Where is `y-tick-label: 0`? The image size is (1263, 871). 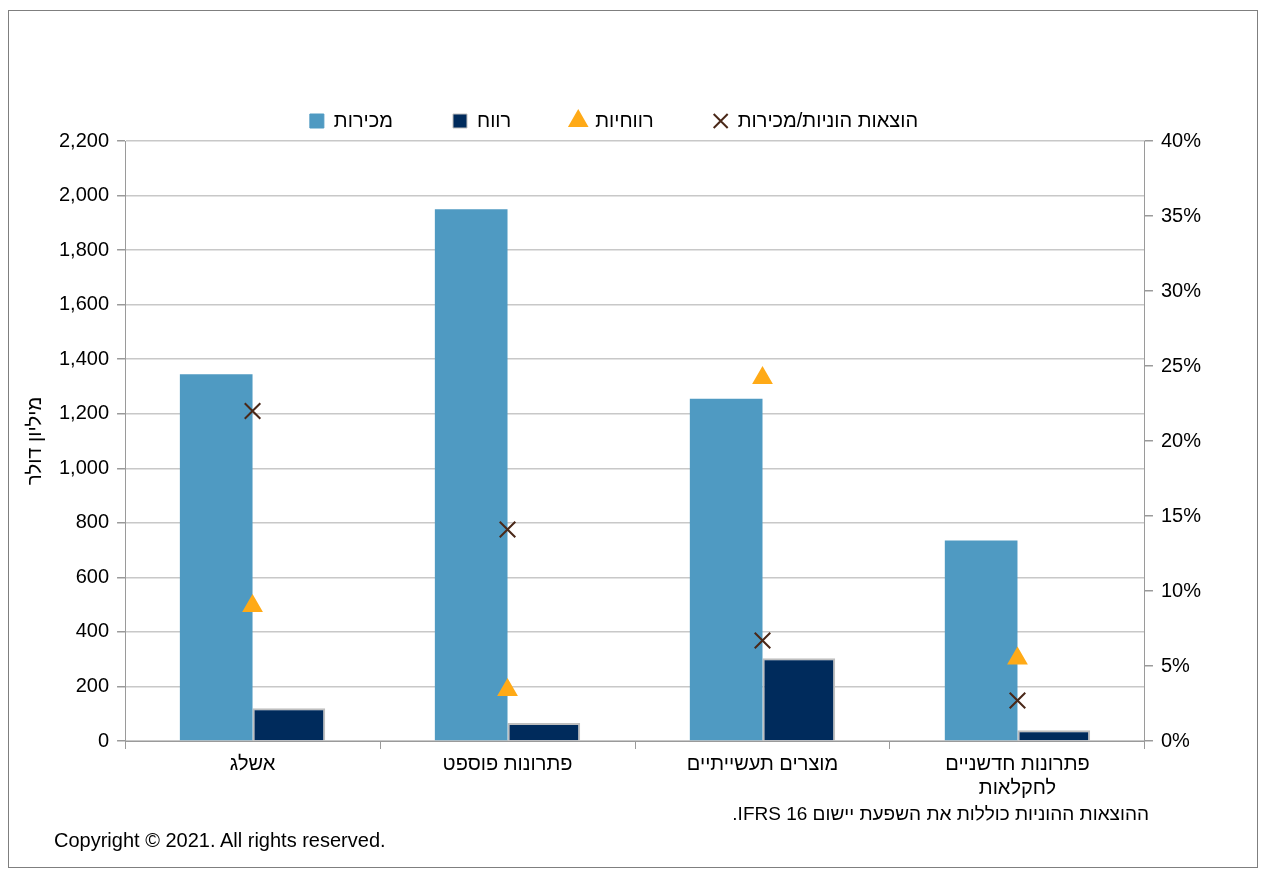 y-tick-label: 0 is located at coordinates (103, 739).